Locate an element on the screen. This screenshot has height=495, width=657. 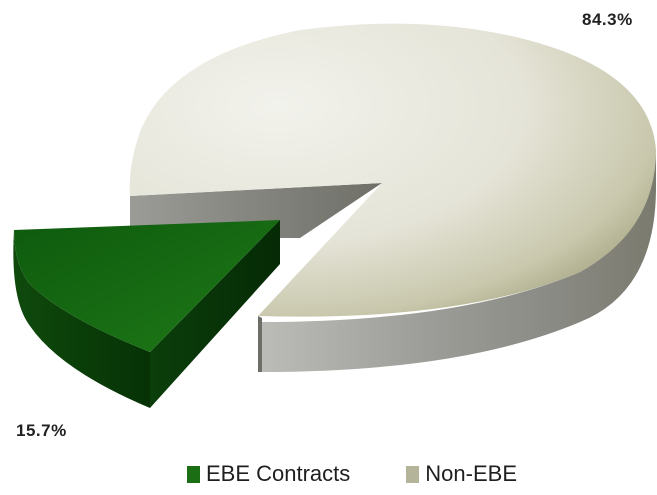
slice-ebe-side is located at coordinates (82, 319).